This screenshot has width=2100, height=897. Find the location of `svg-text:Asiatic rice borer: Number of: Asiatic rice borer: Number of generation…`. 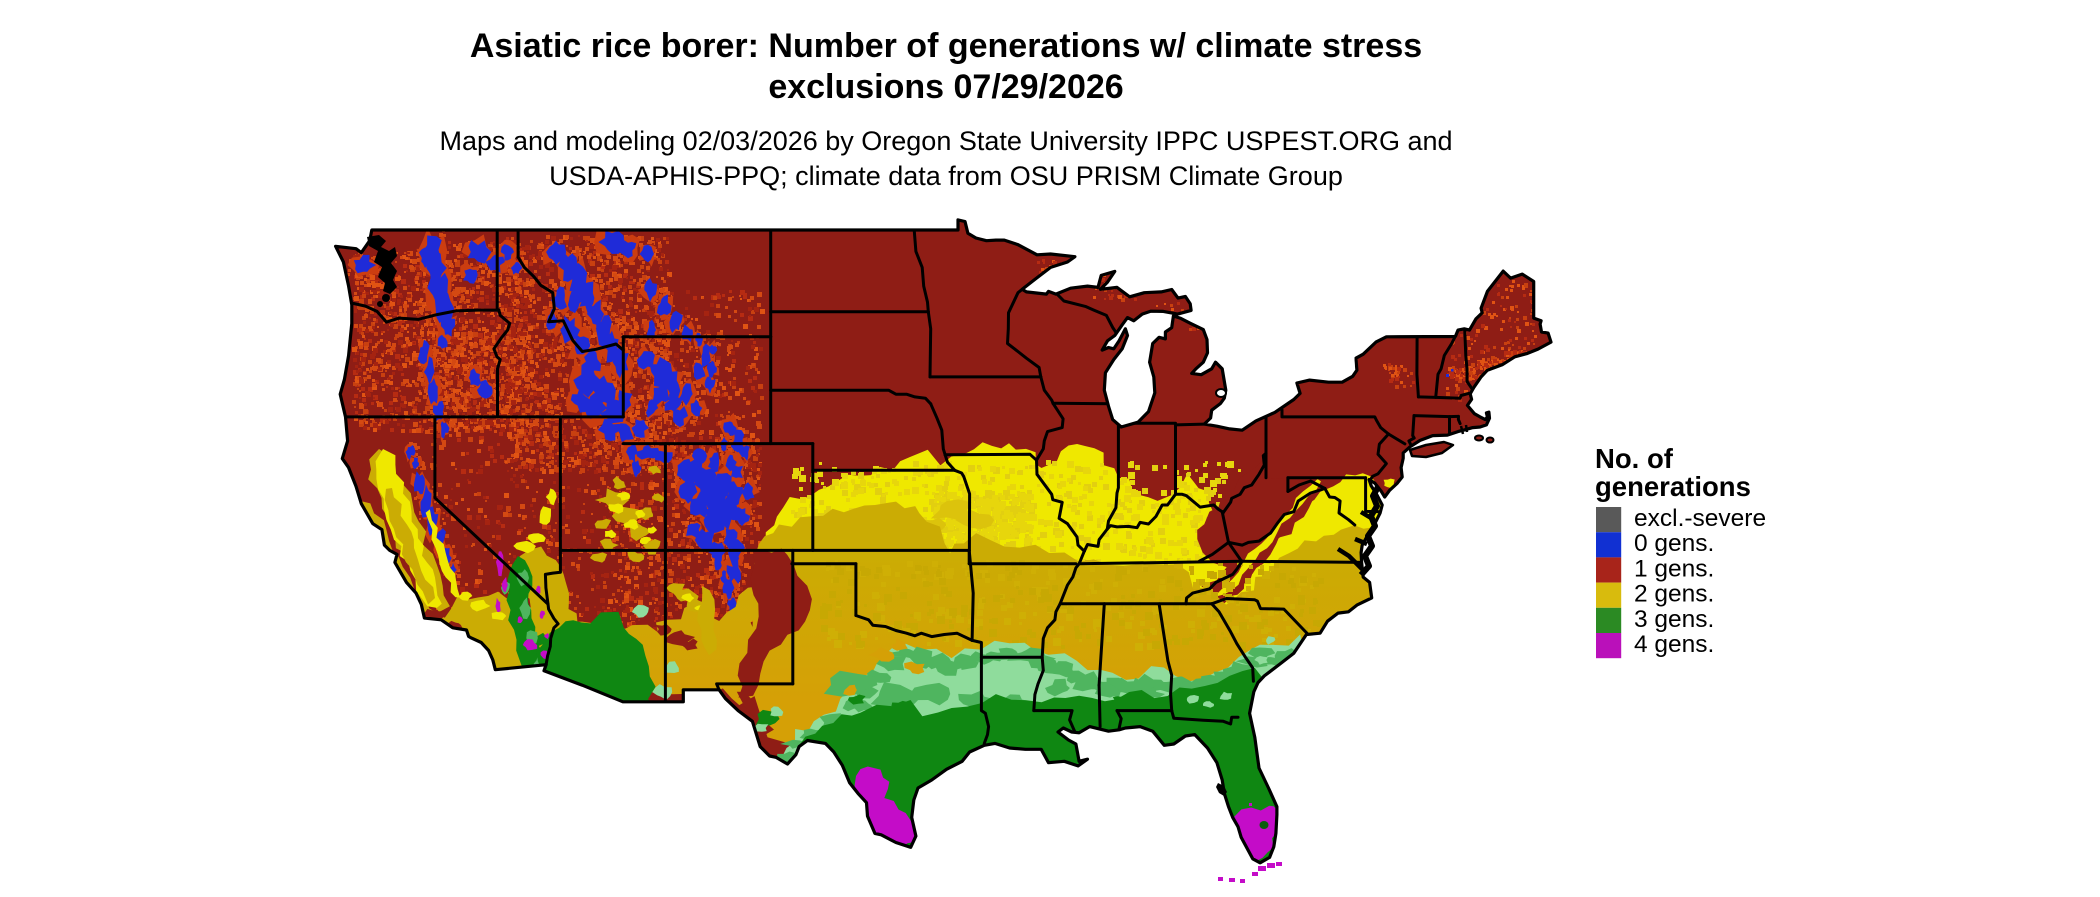

svg-text:Asiatic rice borer: Number of: Asiatic rice borer: Number of generation… is located at coordinates (946, 46).